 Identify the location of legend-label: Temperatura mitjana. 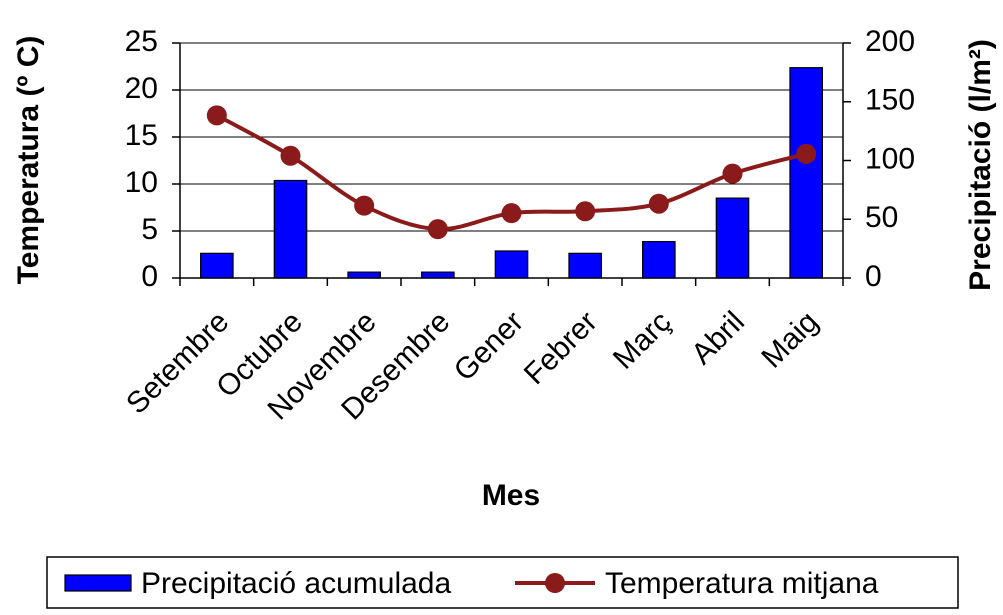
(742, 583).